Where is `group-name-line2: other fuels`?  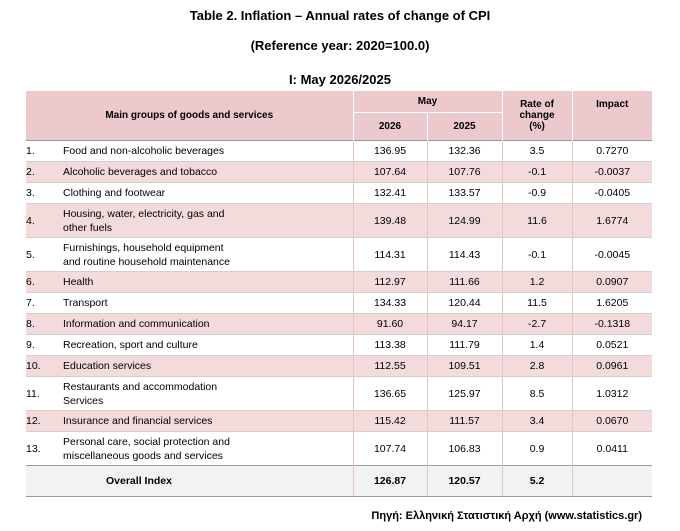
group-name-line2: other fuels is located at coordinates (88, 227).